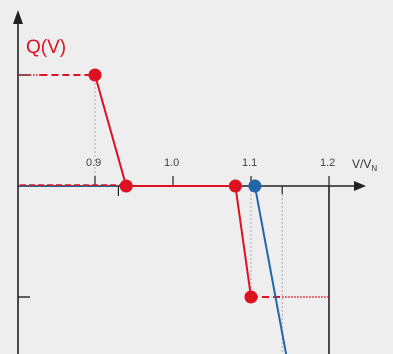 This screenshot has width=393, height=354. I want to click on blue-marker, so click(255, 186).